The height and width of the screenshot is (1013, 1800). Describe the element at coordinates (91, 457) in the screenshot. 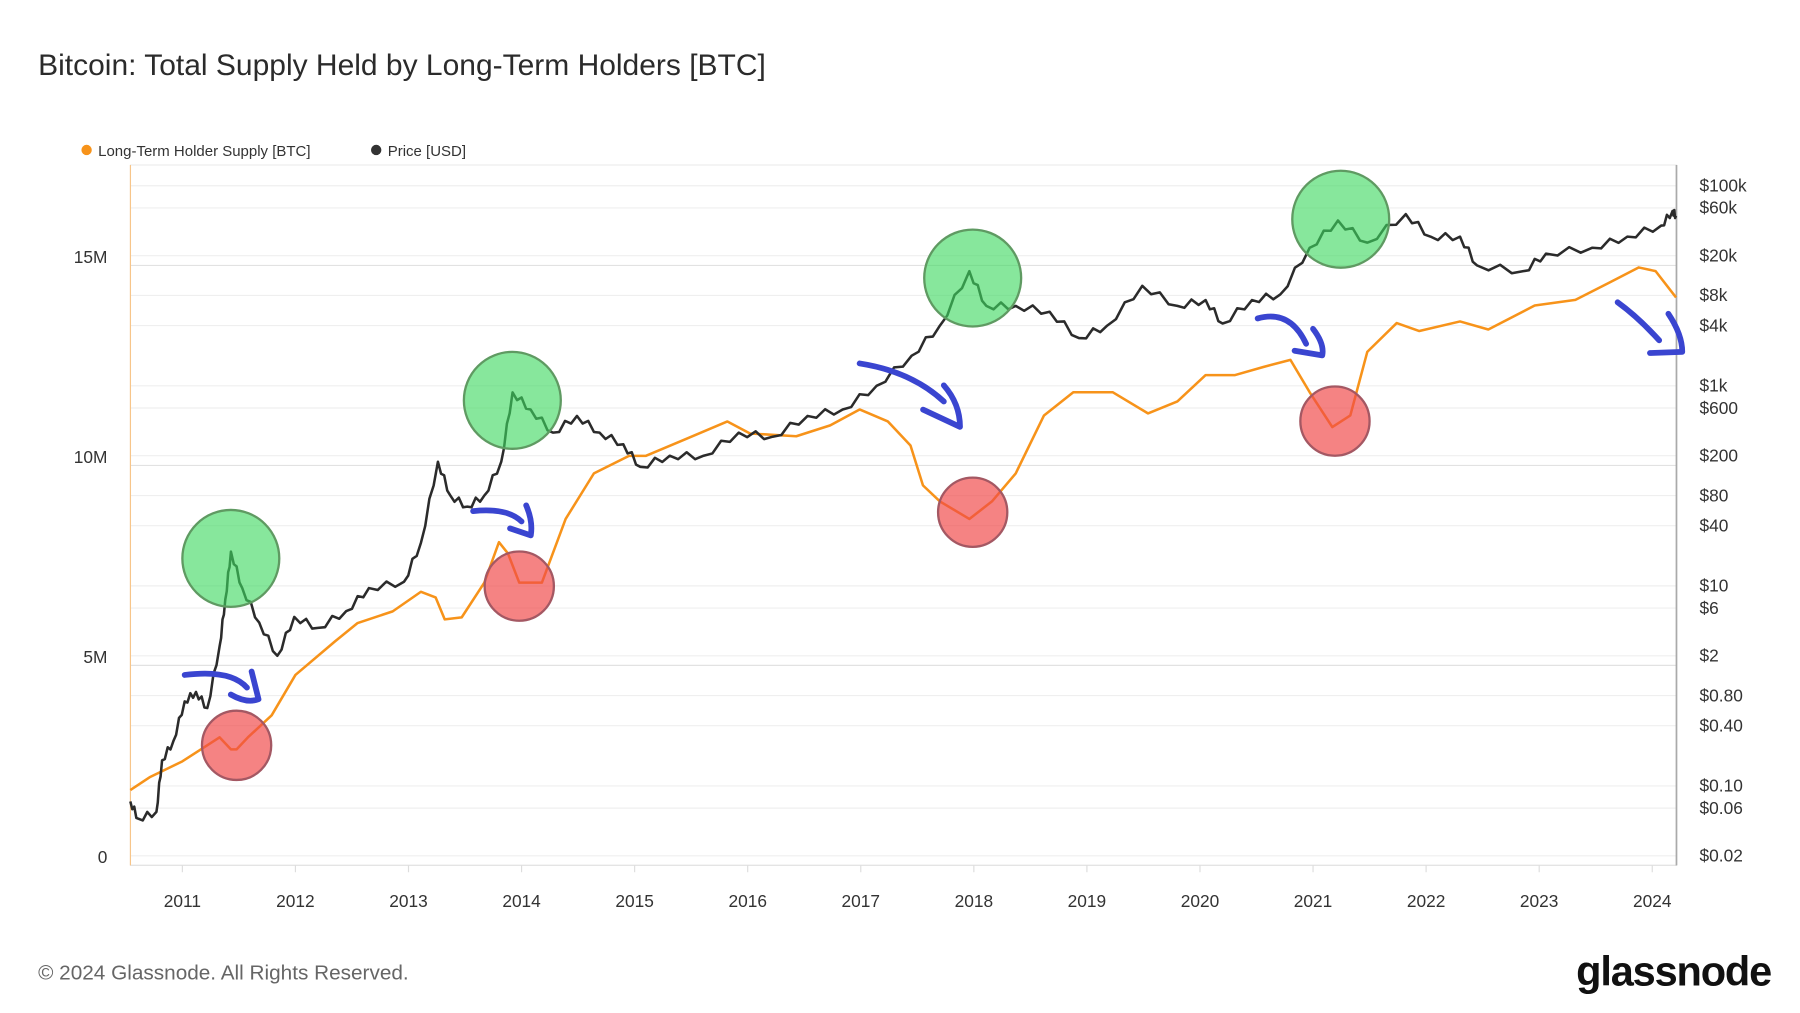

I see `supply-tick-label: 10M` at that location.